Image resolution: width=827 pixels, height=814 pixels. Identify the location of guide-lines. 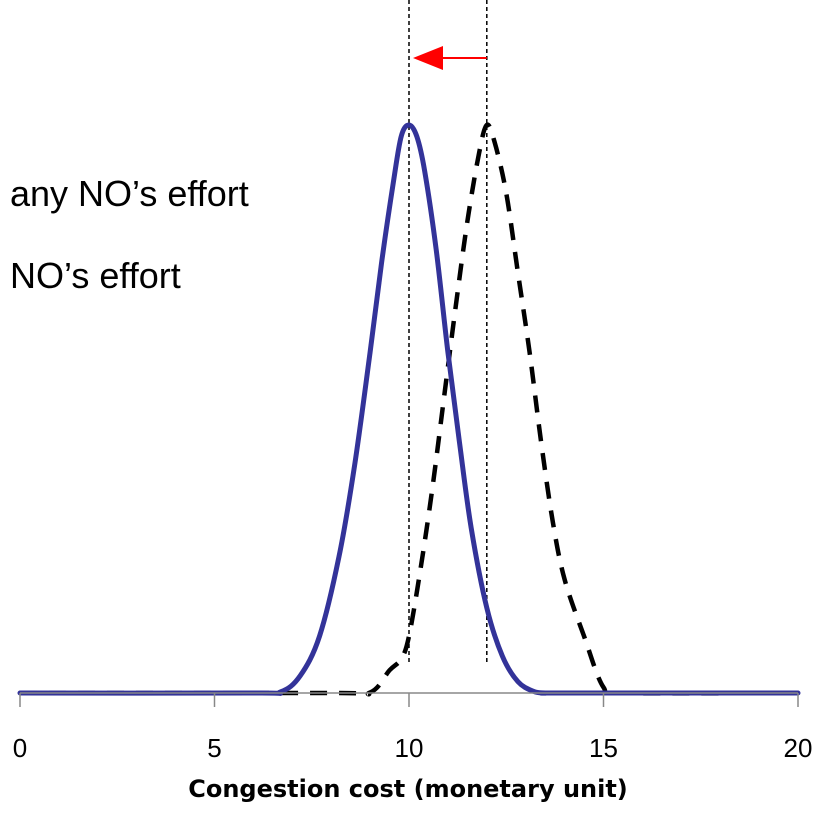
(448, 332).